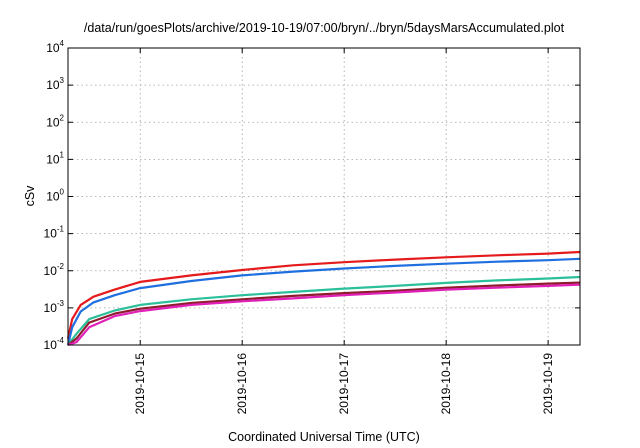 The height and width of the screenshot is (448, 640). I want to click on y-tick-label: 10⁻², so click(54, 270).